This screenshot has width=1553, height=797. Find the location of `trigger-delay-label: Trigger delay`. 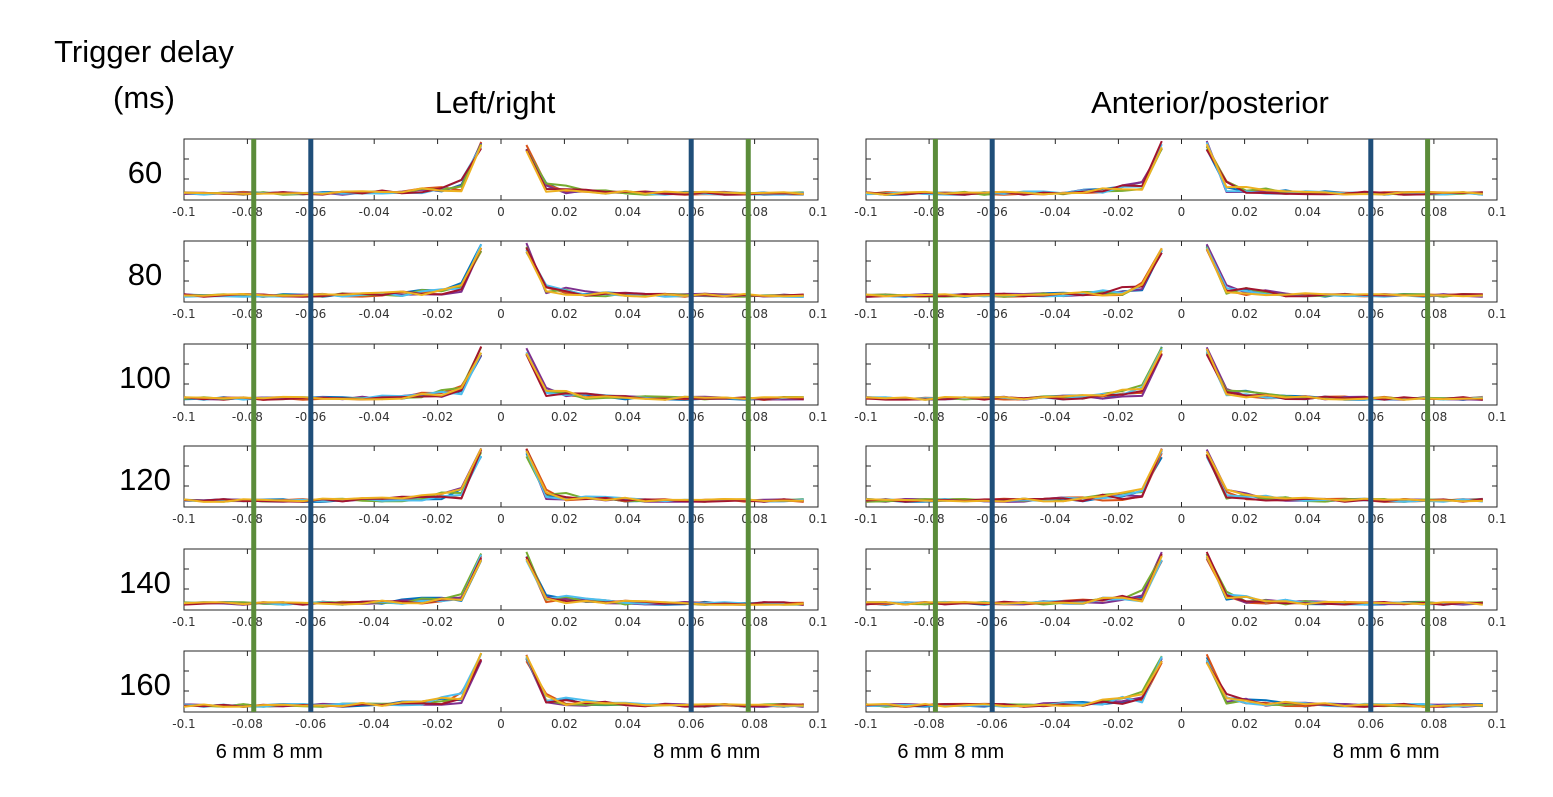

trigger-delay-label: Trigger delay is located at coordinates (144, 51).